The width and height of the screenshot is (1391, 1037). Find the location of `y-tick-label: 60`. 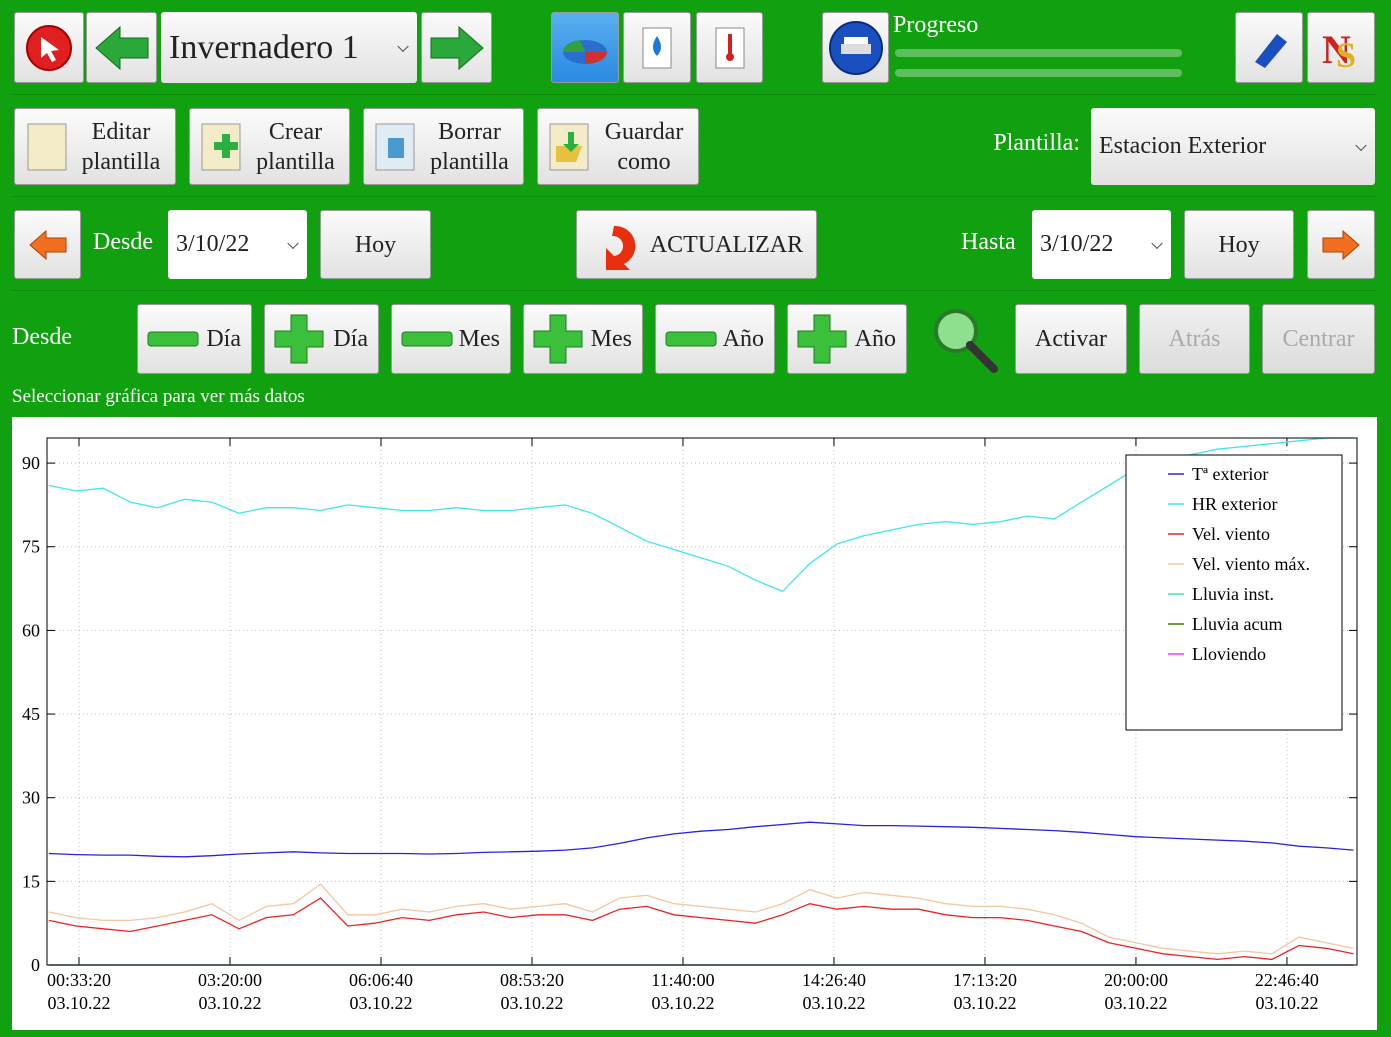

y-tick-label: 60 is located at coordinates (31, 630).